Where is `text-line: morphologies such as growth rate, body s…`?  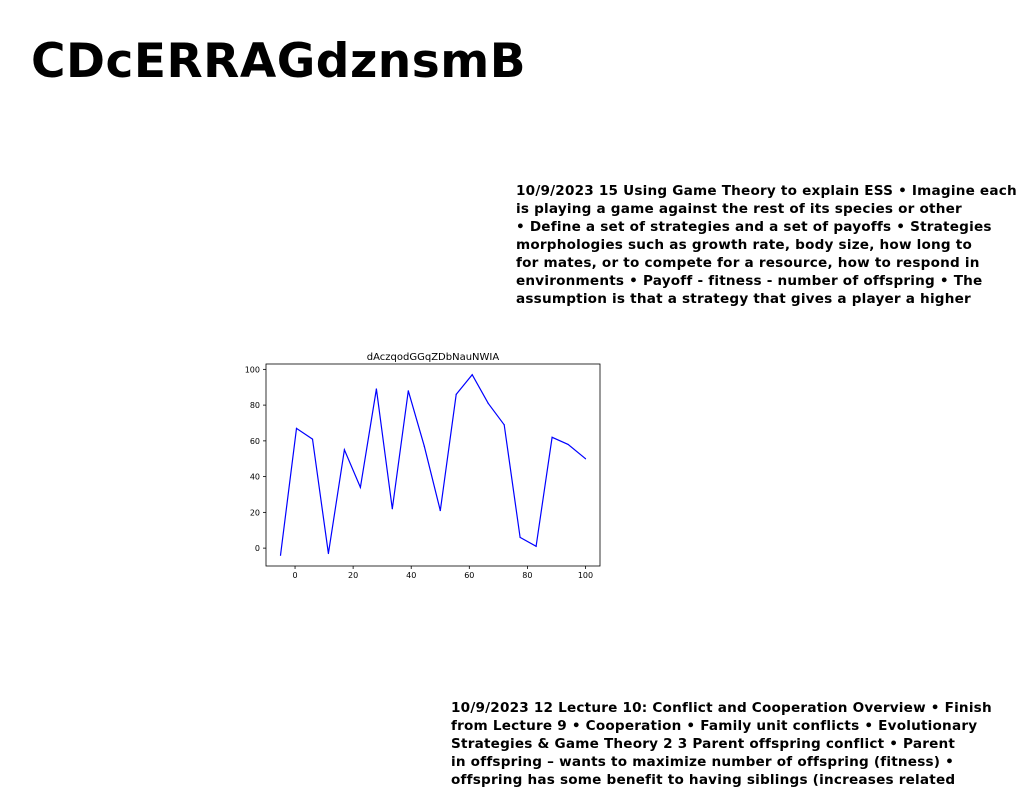
text-line: morphologies such as growth rate, body s… is located at coordinates (744, 245).